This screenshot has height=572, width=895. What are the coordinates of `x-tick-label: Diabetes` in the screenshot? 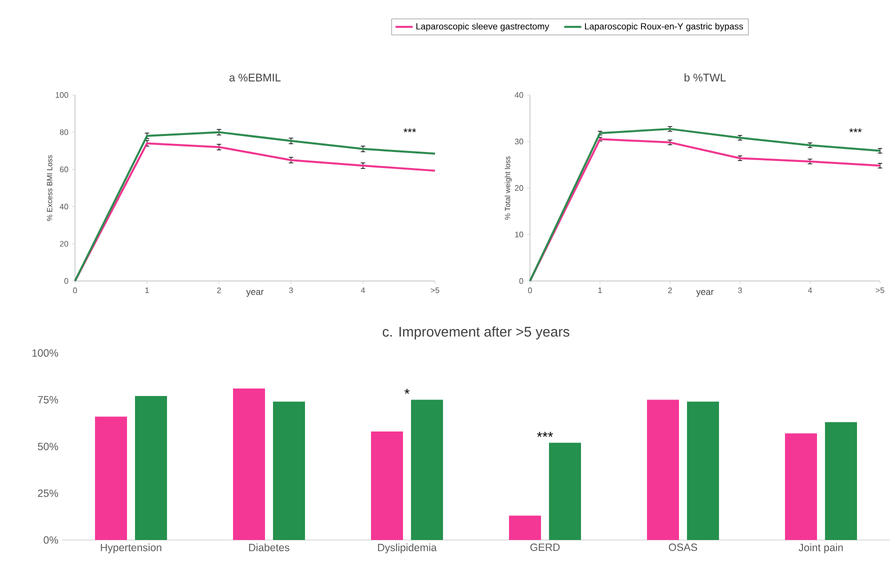 It's located at (269, 548).